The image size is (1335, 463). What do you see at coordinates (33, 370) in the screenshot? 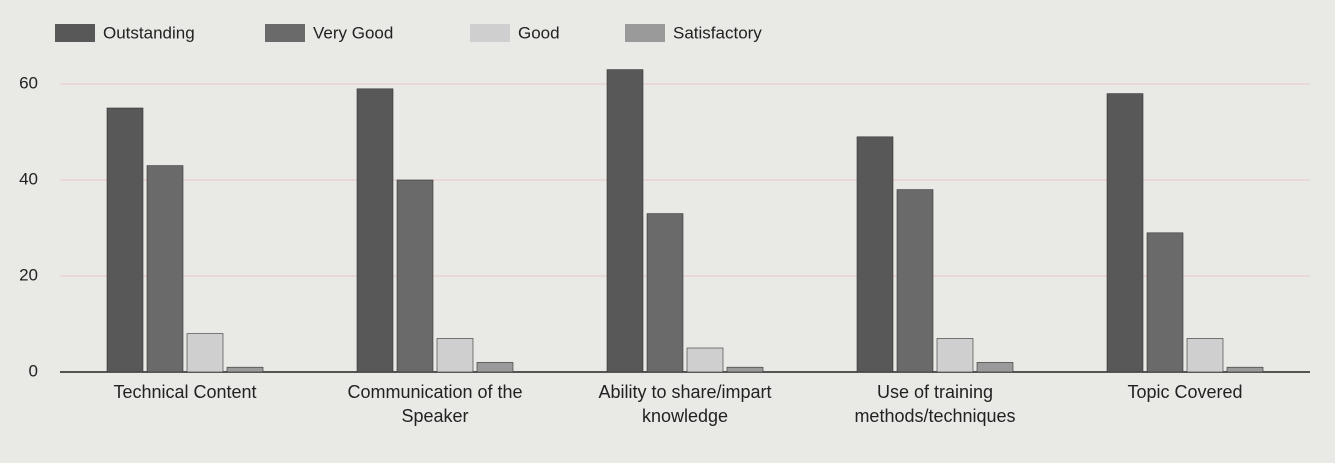
I see `y-tick-label: 0` at bounding box center [33, 370].